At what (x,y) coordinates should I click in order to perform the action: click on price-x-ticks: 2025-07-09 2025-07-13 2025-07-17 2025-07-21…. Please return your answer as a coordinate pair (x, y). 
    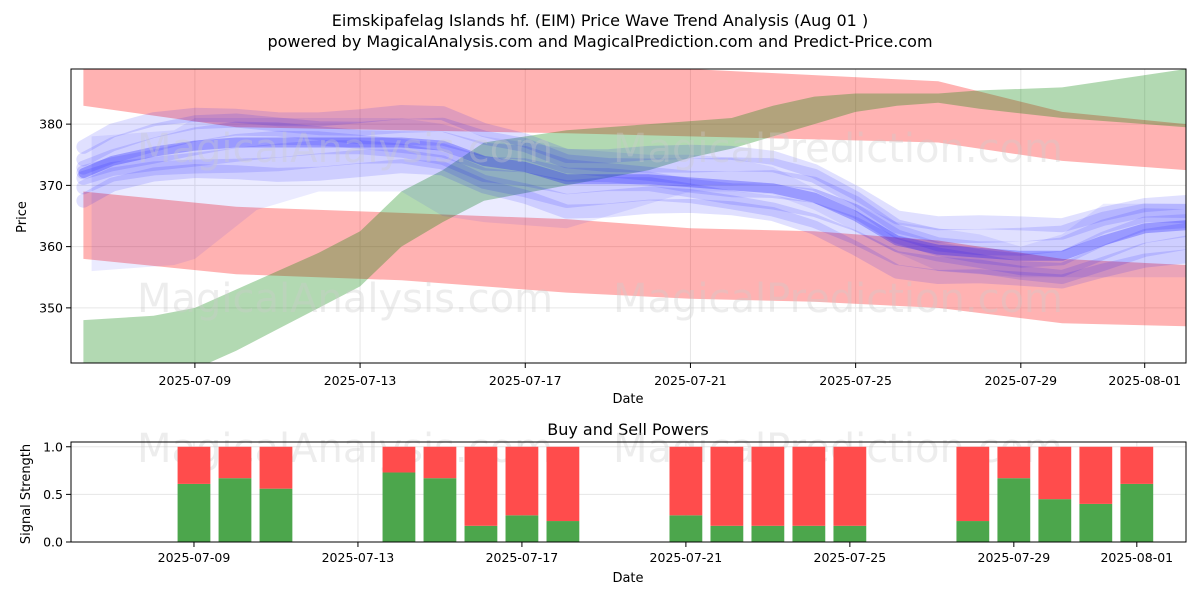
    Looking at the image, I should click on (670, 375).